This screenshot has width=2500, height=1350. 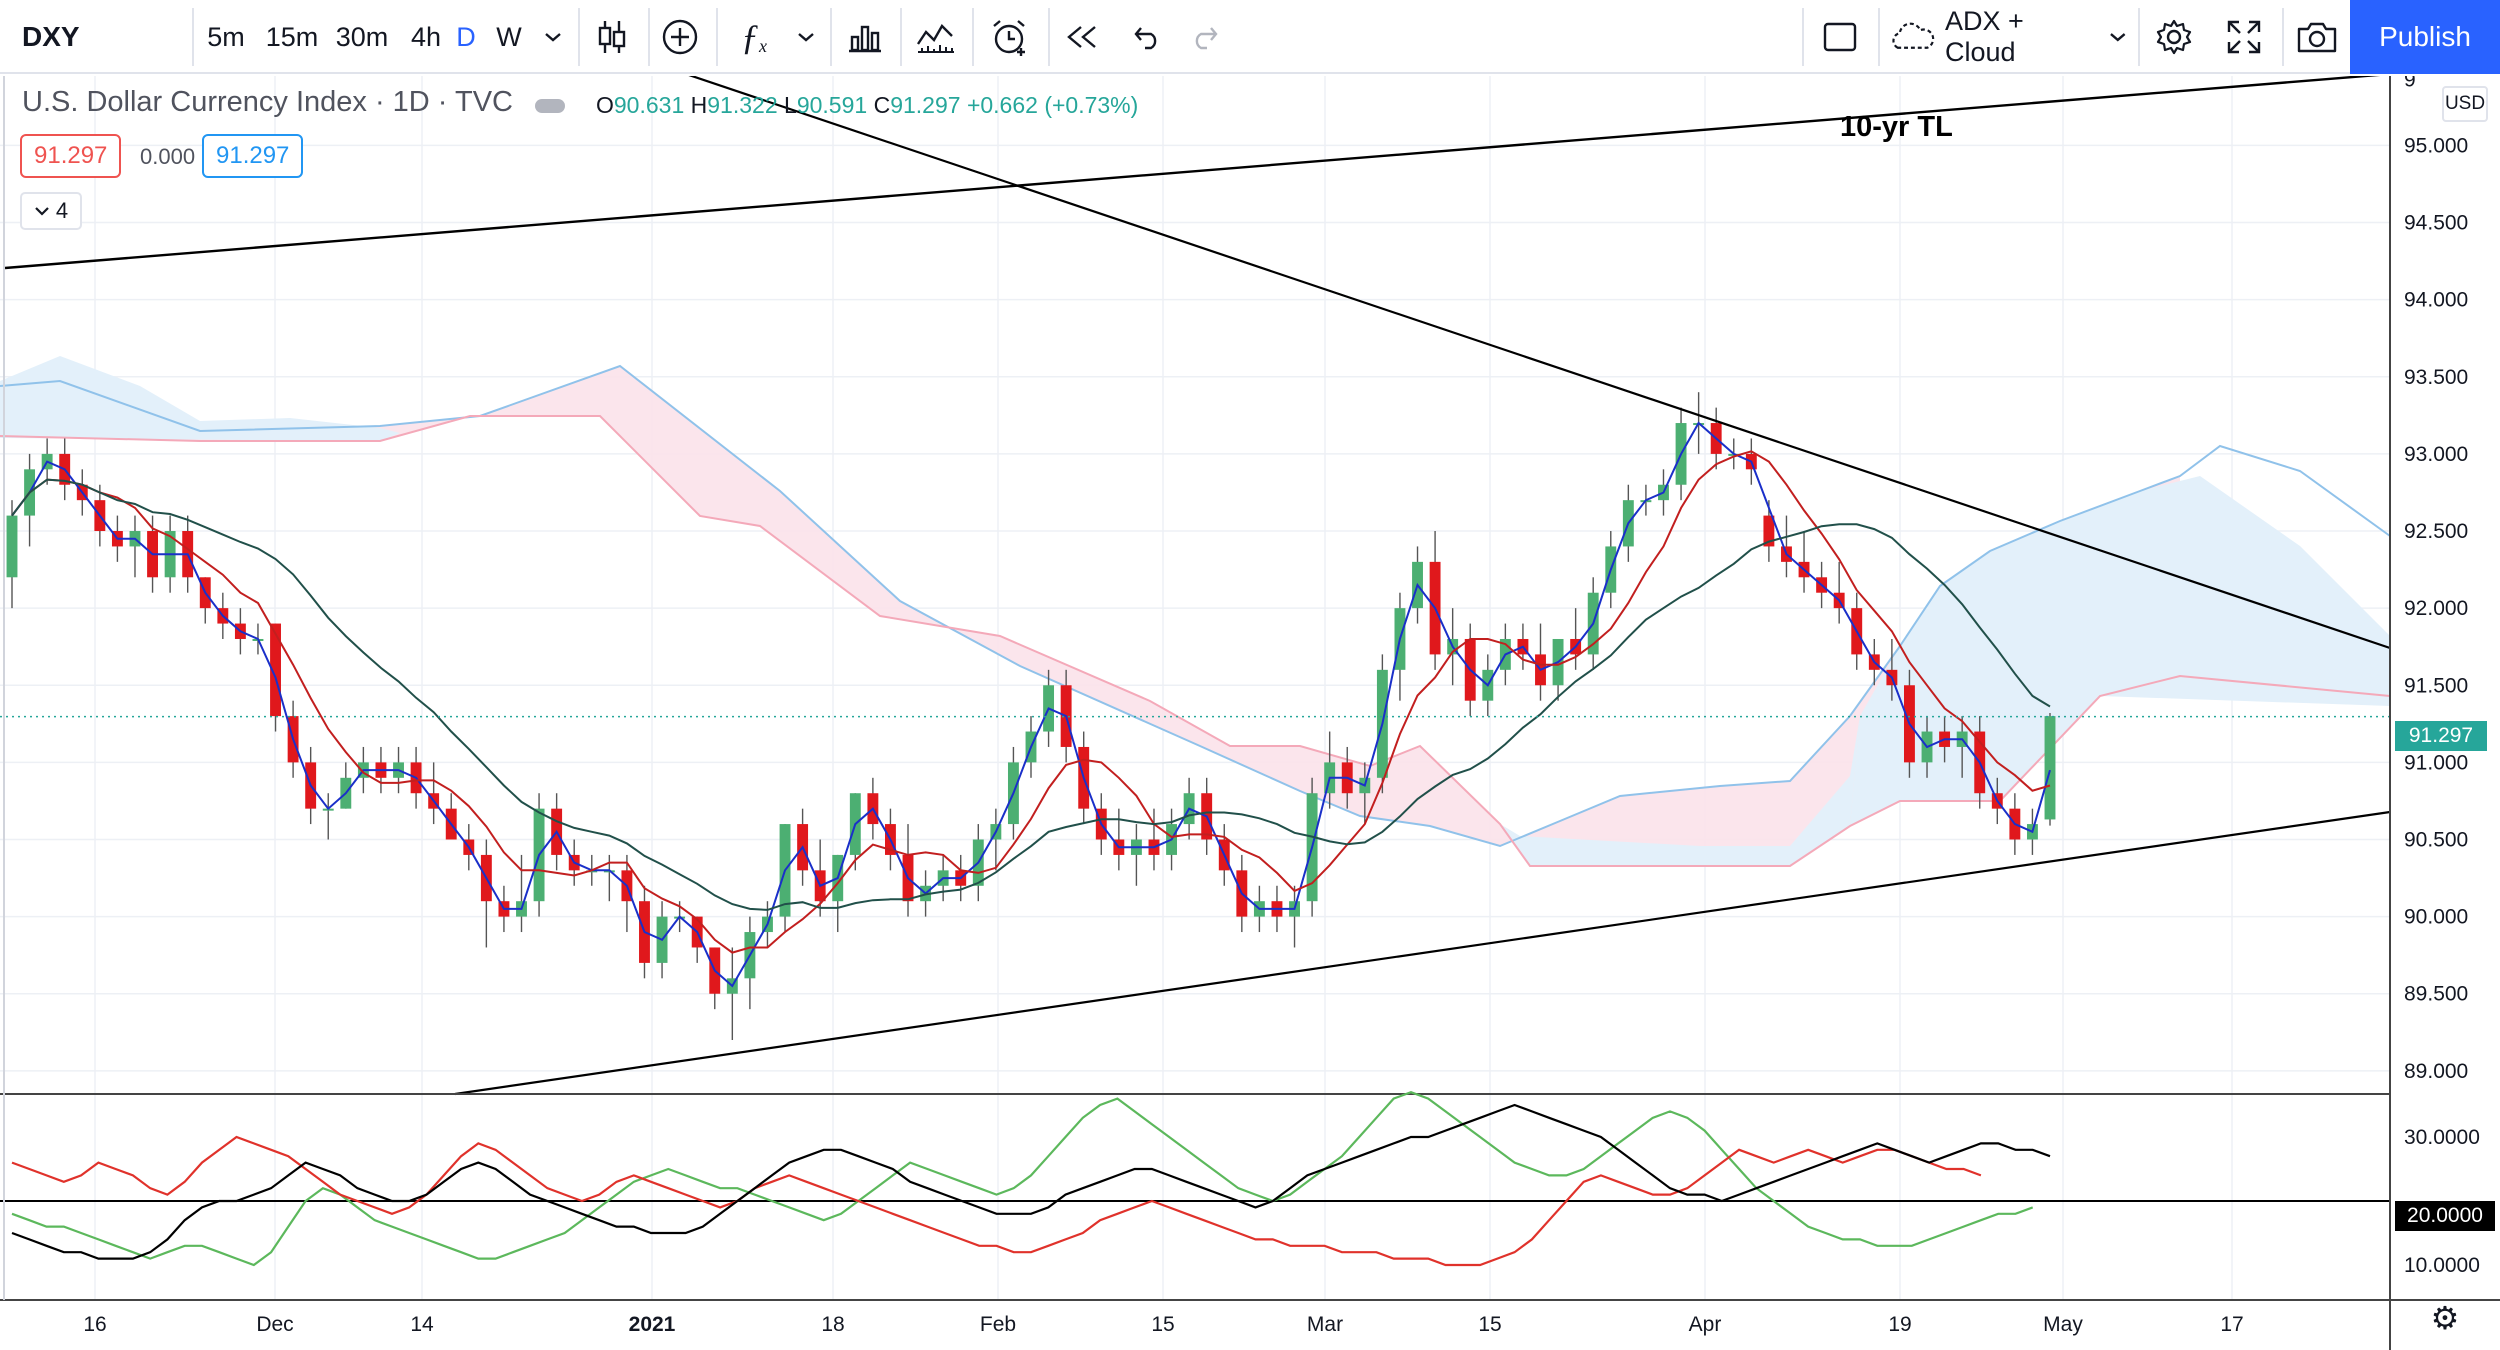 I want to click on adx-tick-label: 10.0000, so click(x=2442, y=1265).